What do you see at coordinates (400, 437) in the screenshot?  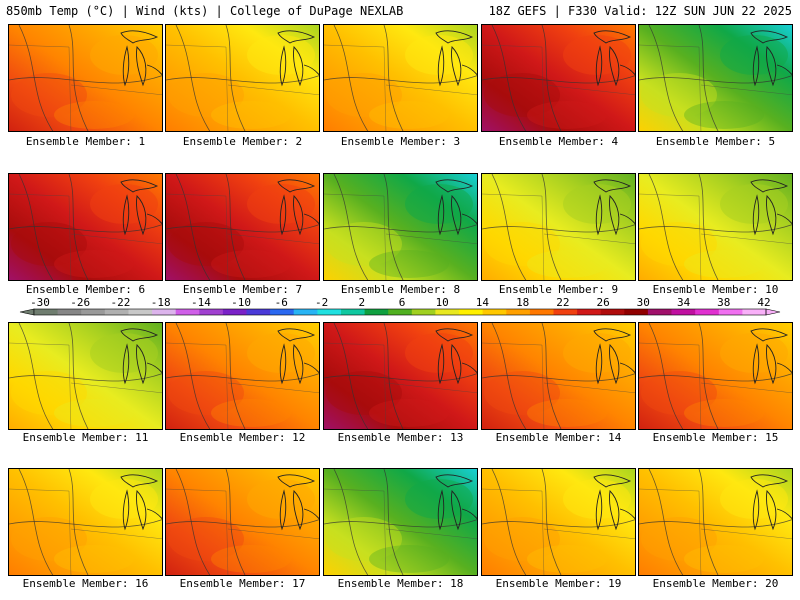 I see `ensemble-member-caption: Ensemble Member: 13` at bounding box center [400, 437].